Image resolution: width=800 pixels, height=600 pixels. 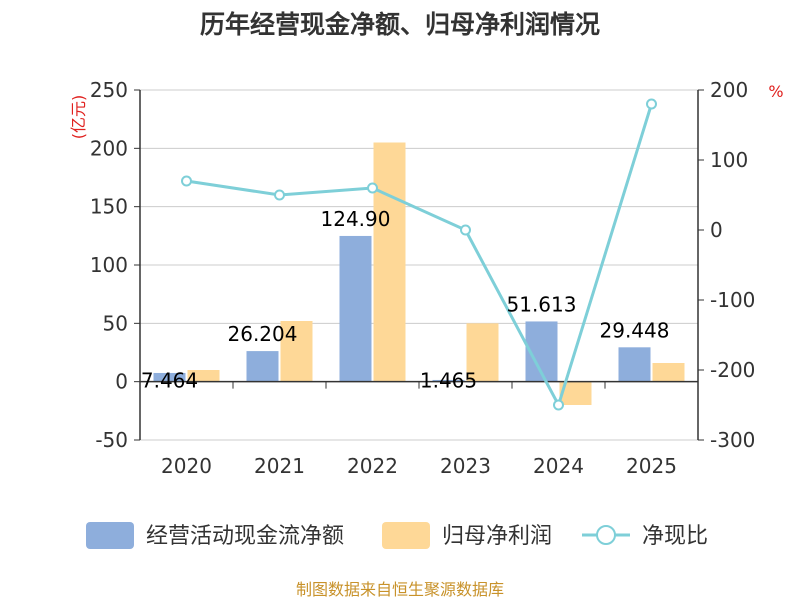 What do you see at coordinates (121, 382) in the screenshot?
I see `left-axis-tick-label: 0` at bounding box center [121, 382].